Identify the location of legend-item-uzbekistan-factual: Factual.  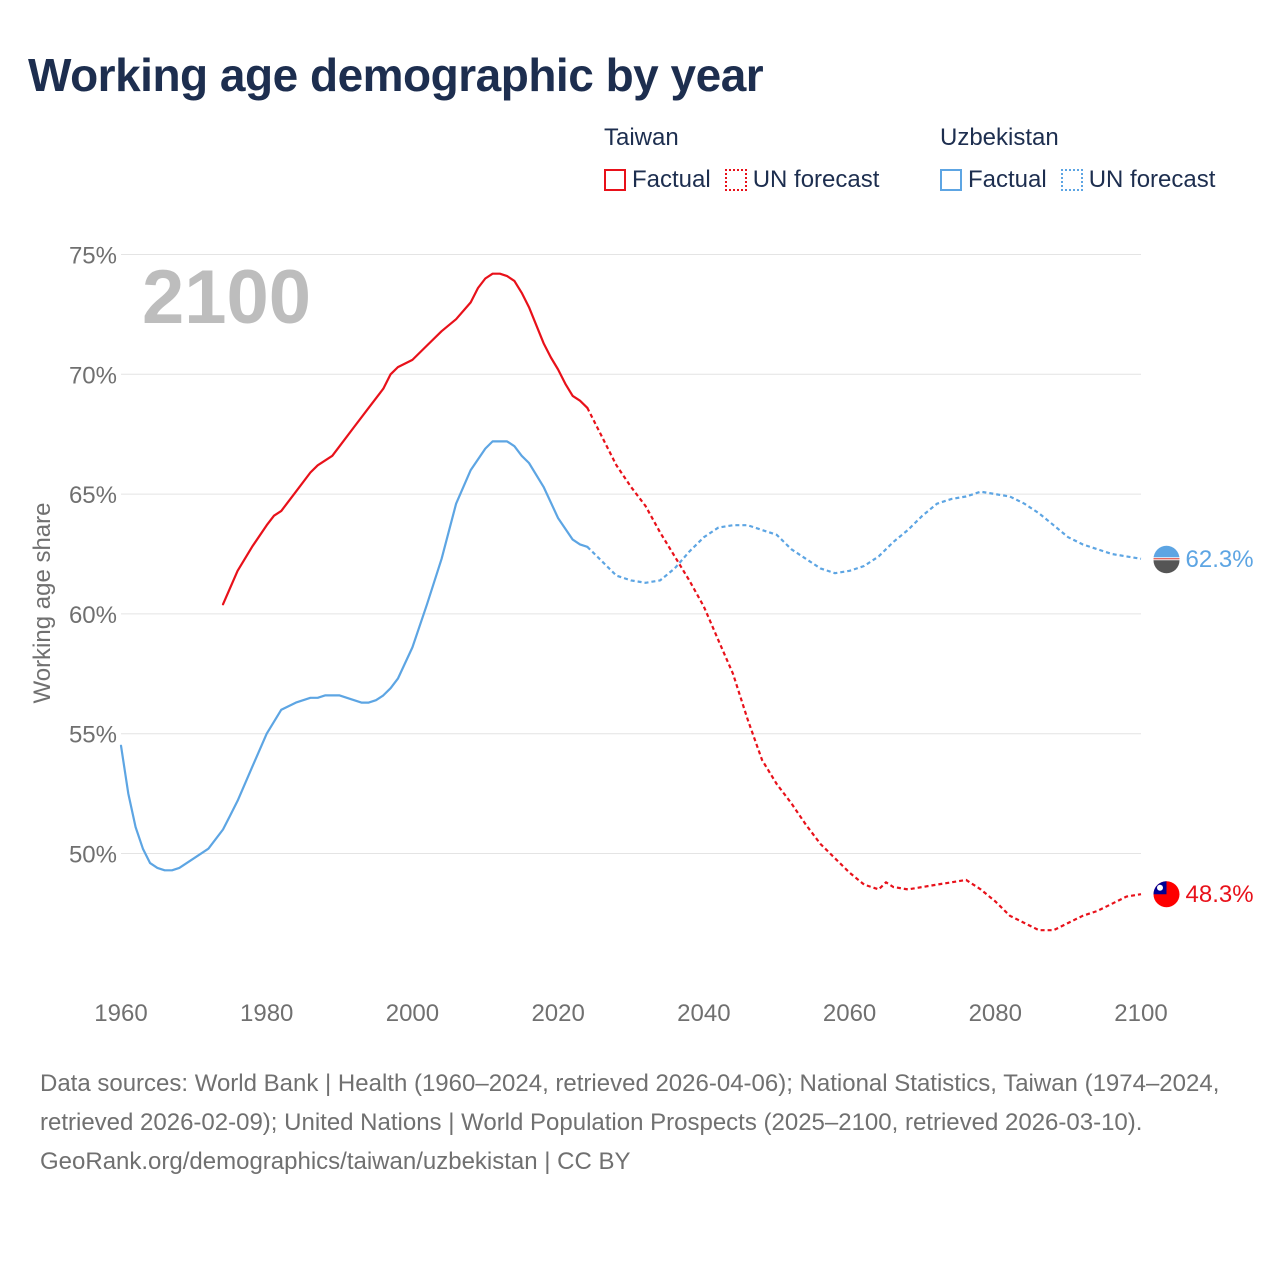
(993, 180).